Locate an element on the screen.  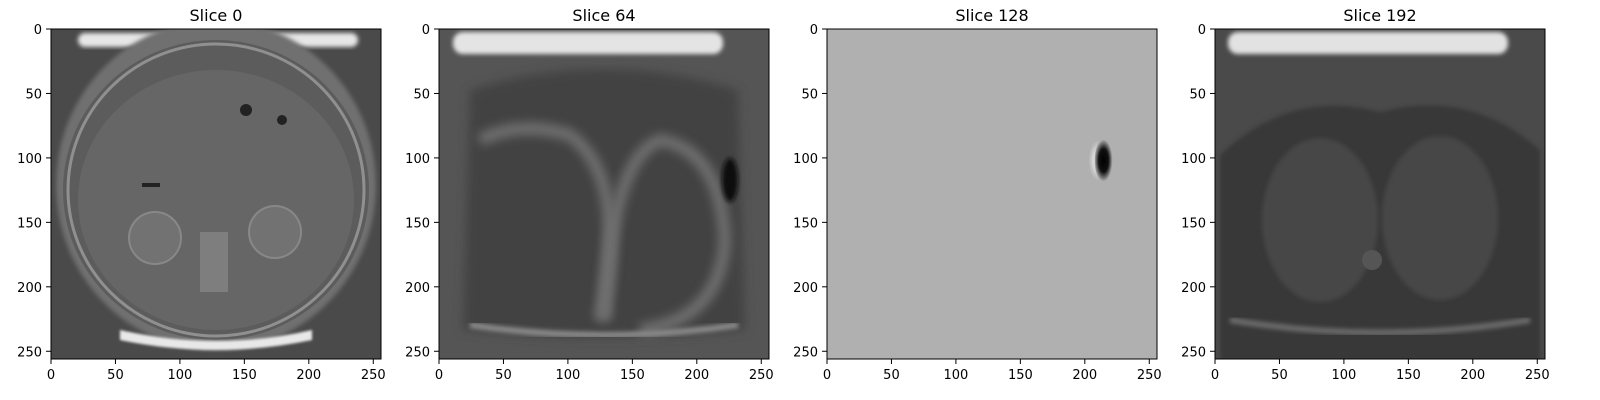
panel-1-xtick-label: 250 is located at coordinates (761, 375).